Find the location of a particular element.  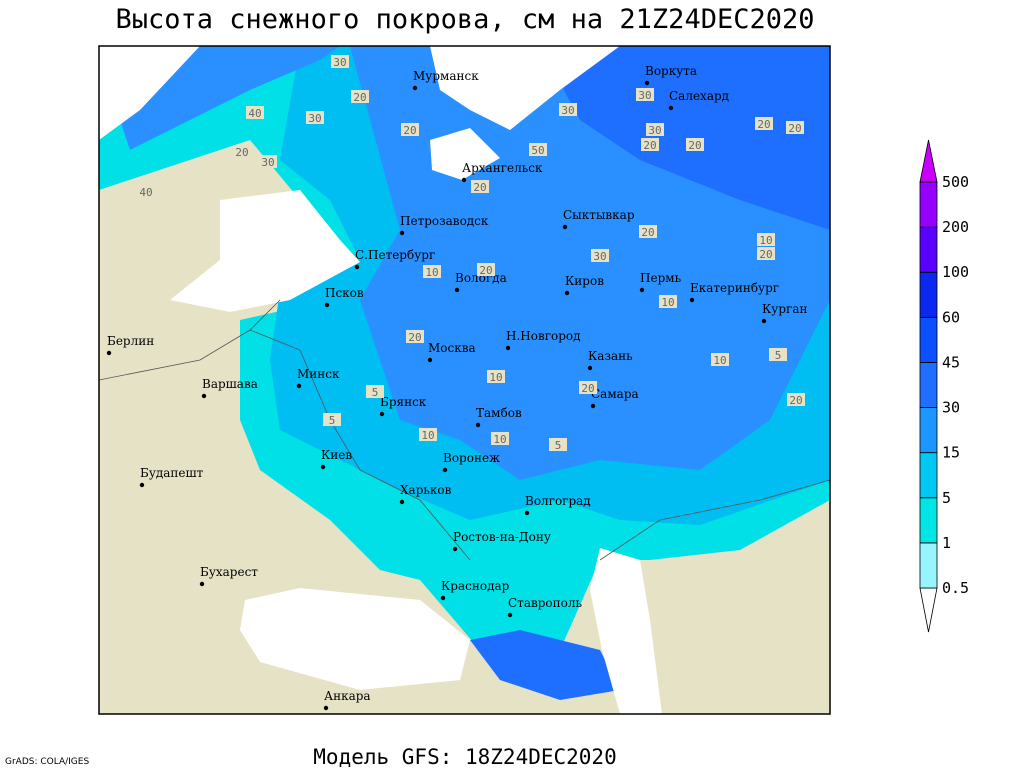

city-label: Курган is located at coordinates (784, 309).